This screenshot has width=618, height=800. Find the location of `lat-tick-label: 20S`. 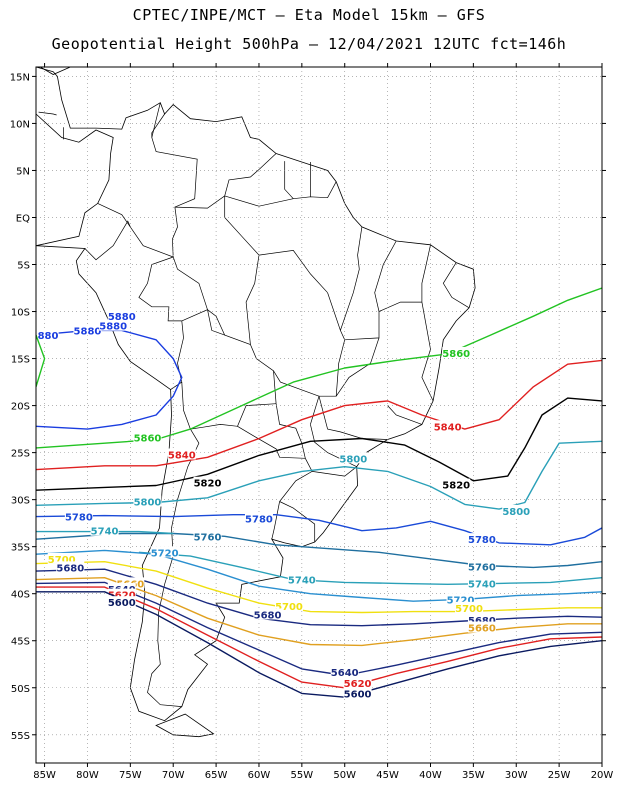

lat-tick-label: 20S is located at coordinates (20, 407).